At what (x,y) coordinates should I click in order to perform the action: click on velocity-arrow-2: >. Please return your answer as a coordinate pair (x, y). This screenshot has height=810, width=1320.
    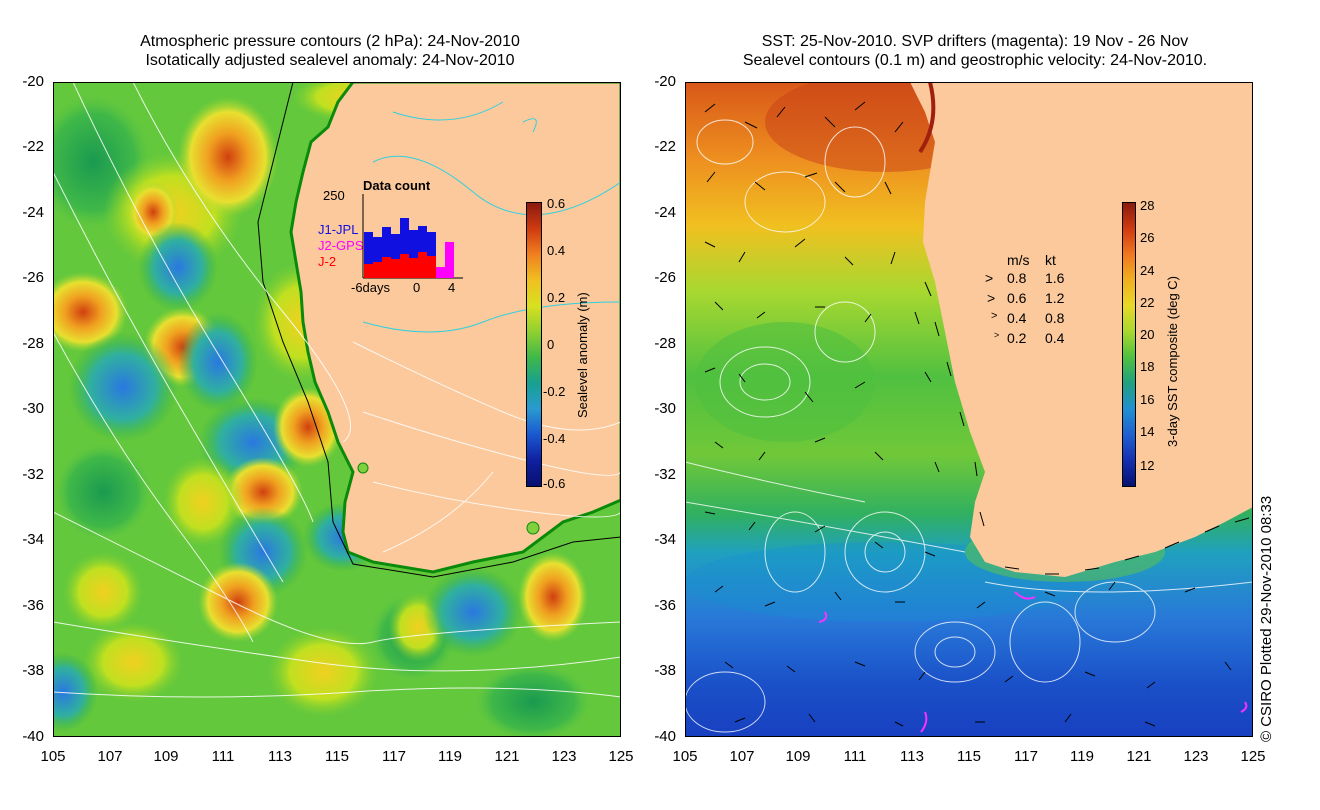
    Looking at the image, I should click on (994, 316).